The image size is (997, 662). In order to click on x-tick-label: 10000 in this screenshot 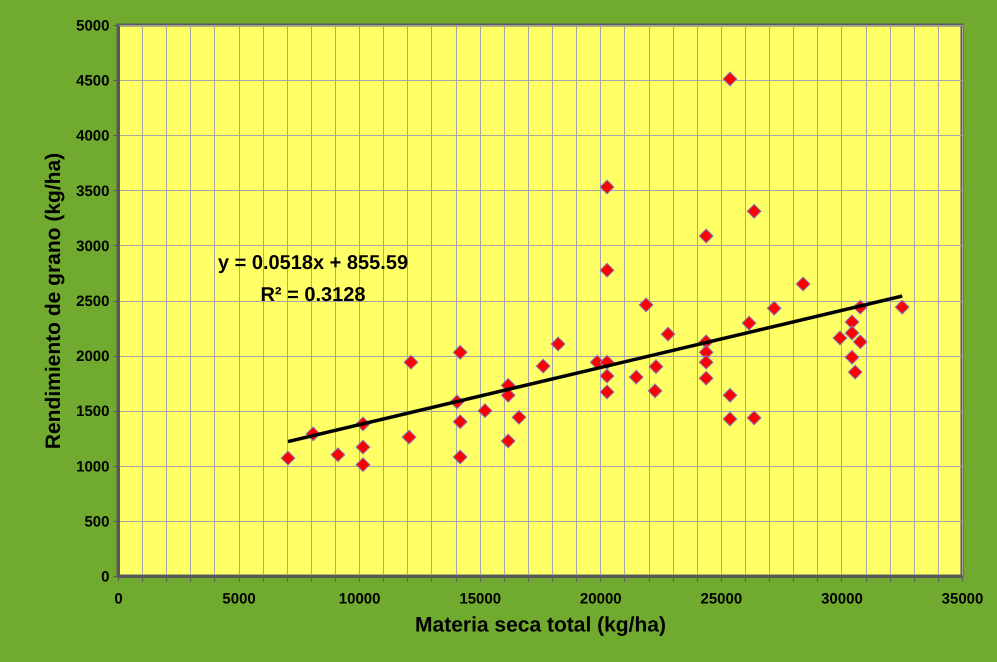, I will do `click(359, 599)`.